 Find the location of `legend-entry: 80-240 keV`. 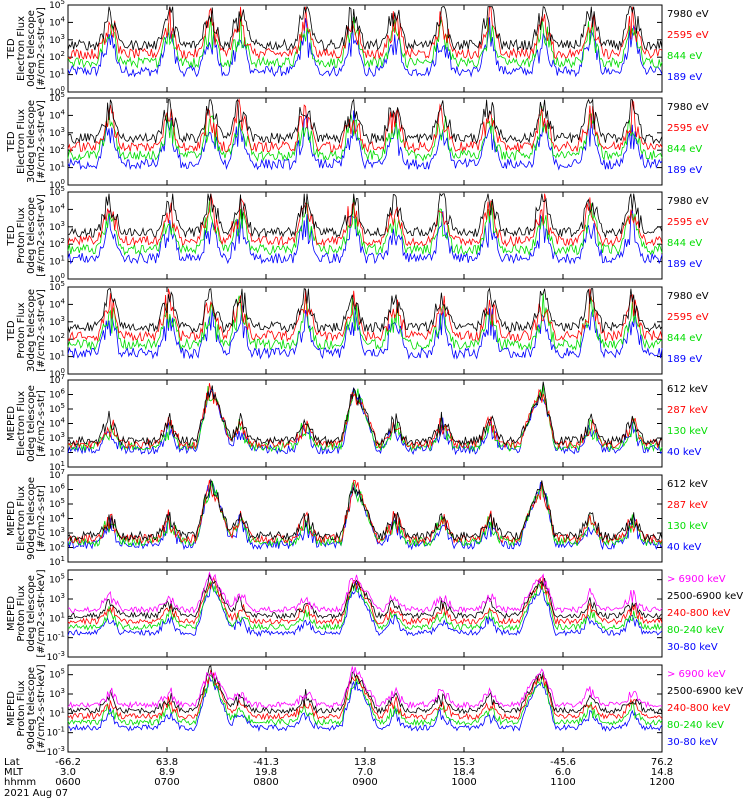

legend-entry: 80-240 keV is located at coordinates (695, 630).